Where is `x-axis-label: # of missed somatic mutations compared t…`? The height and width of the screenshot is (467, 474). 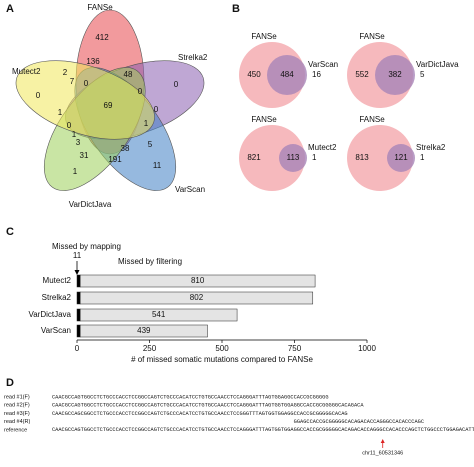
x-axis-label: # of missed somatic mutations compared t… is located at coordinates (222, 359).